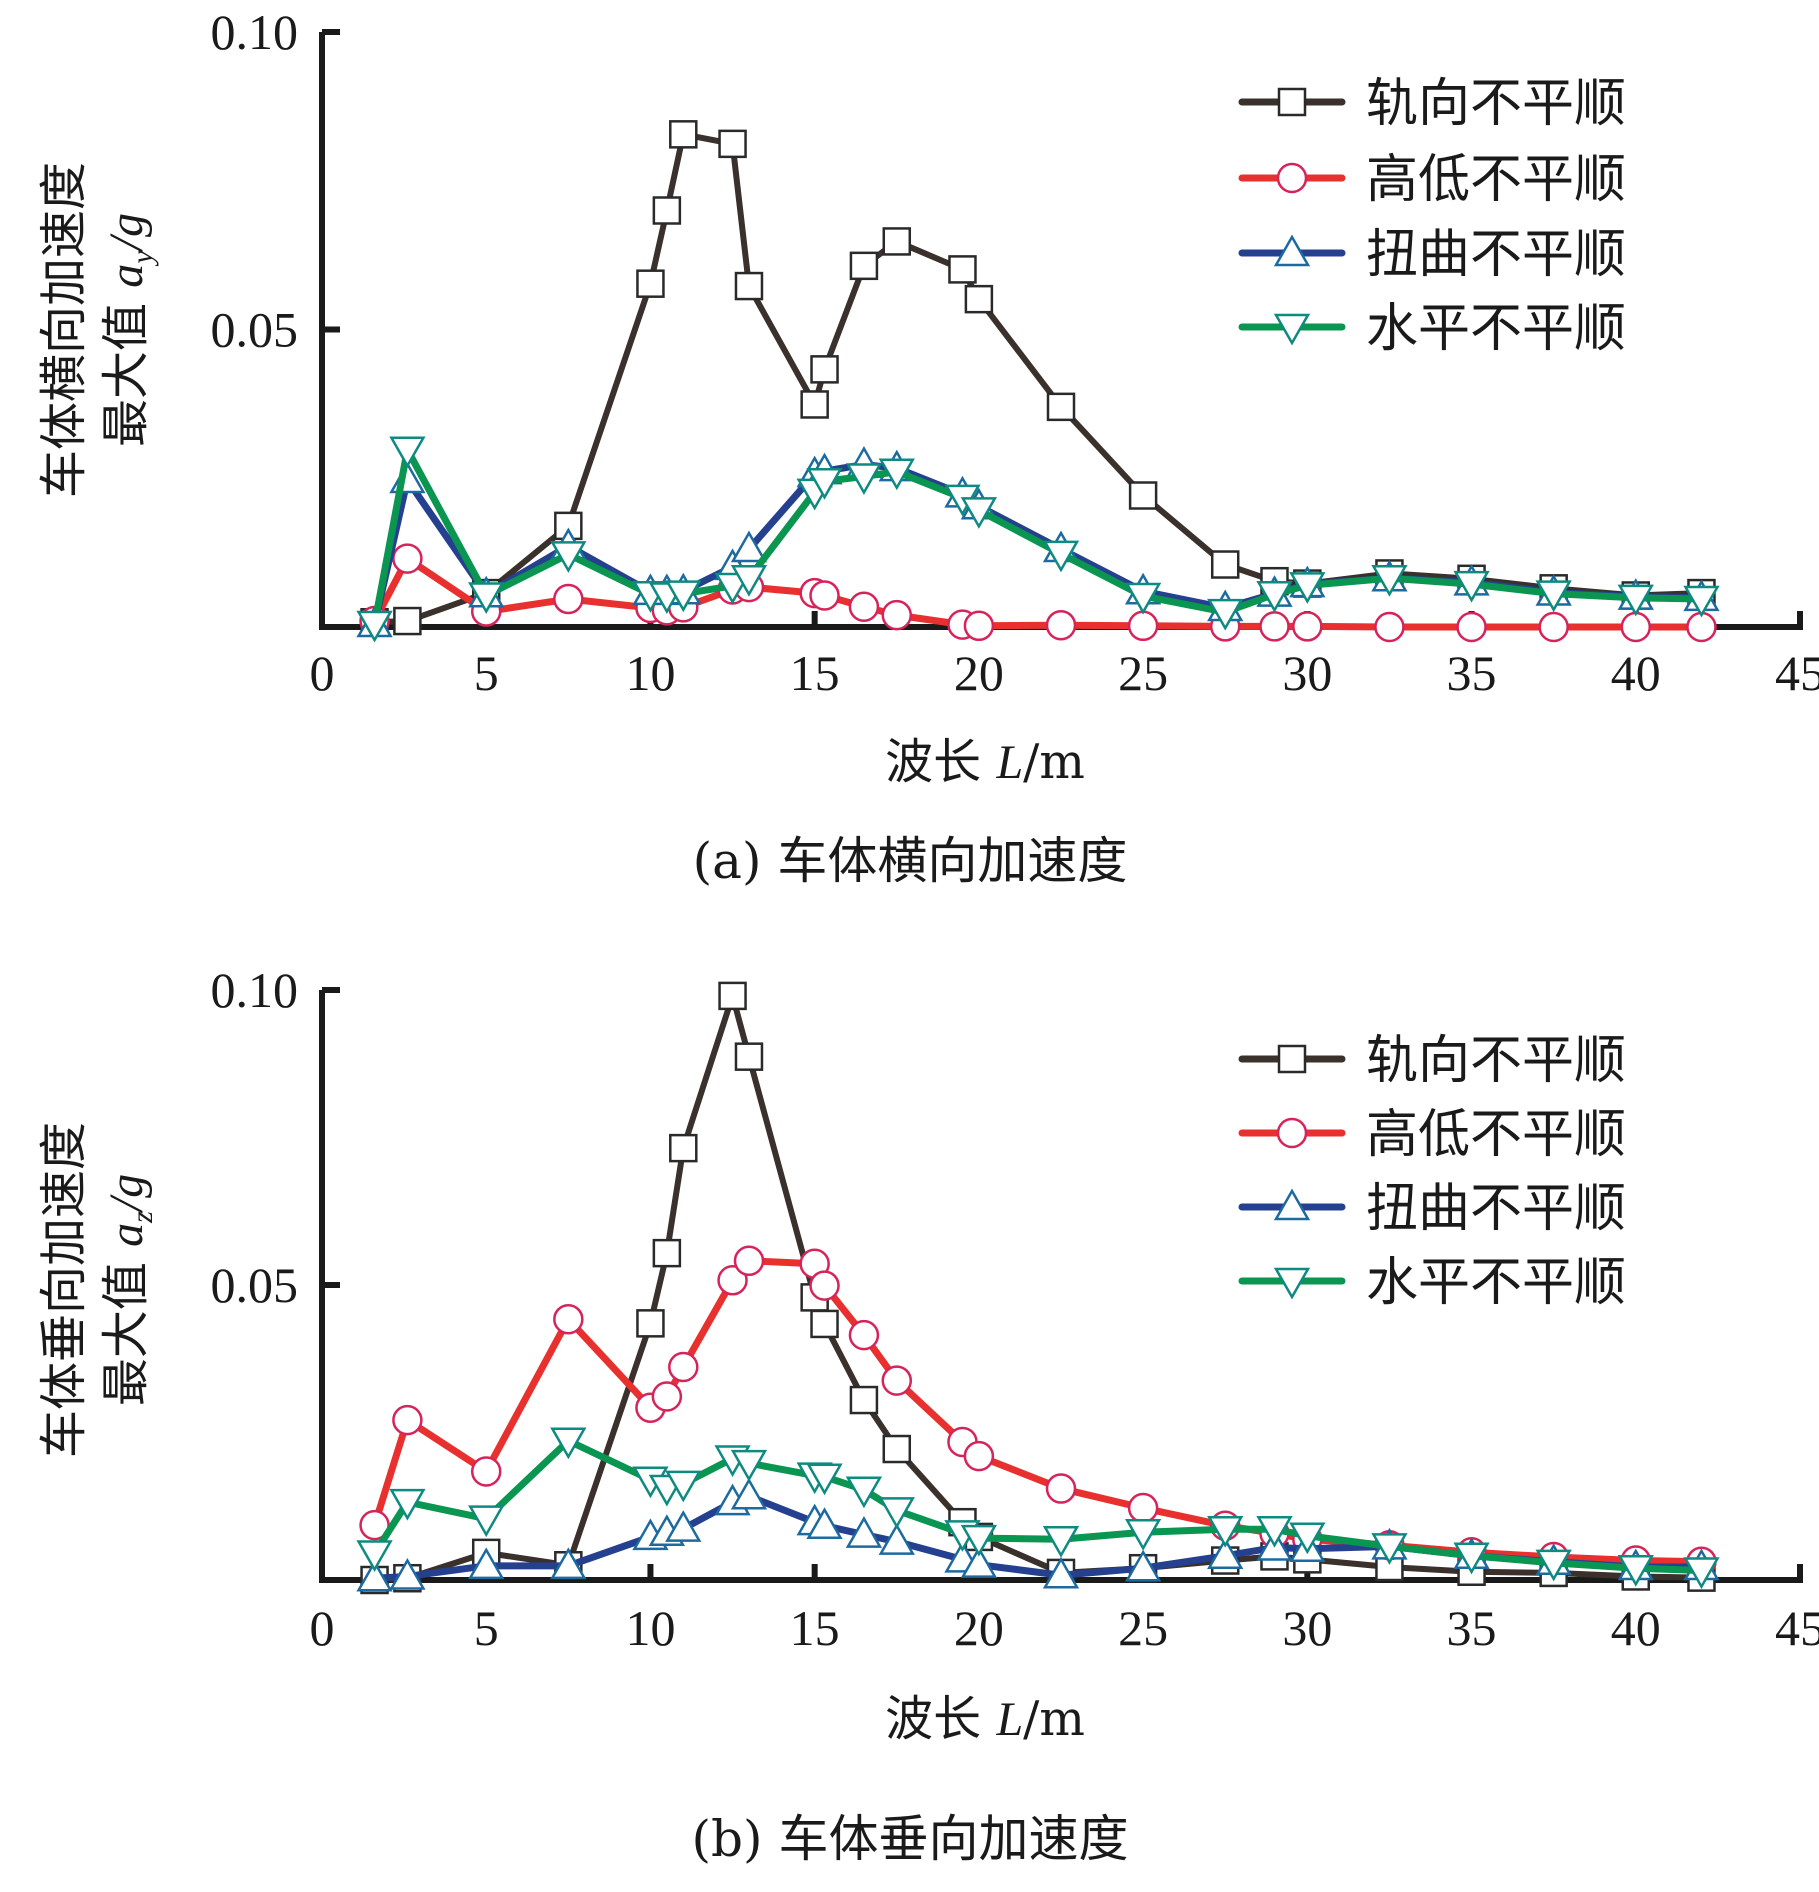 Image resolution: width=1819 pixels, height=1892 pixels. I want to click on y-axis-title-a: 车体横向加速度 最大值 ay/g, so click(97, 330).